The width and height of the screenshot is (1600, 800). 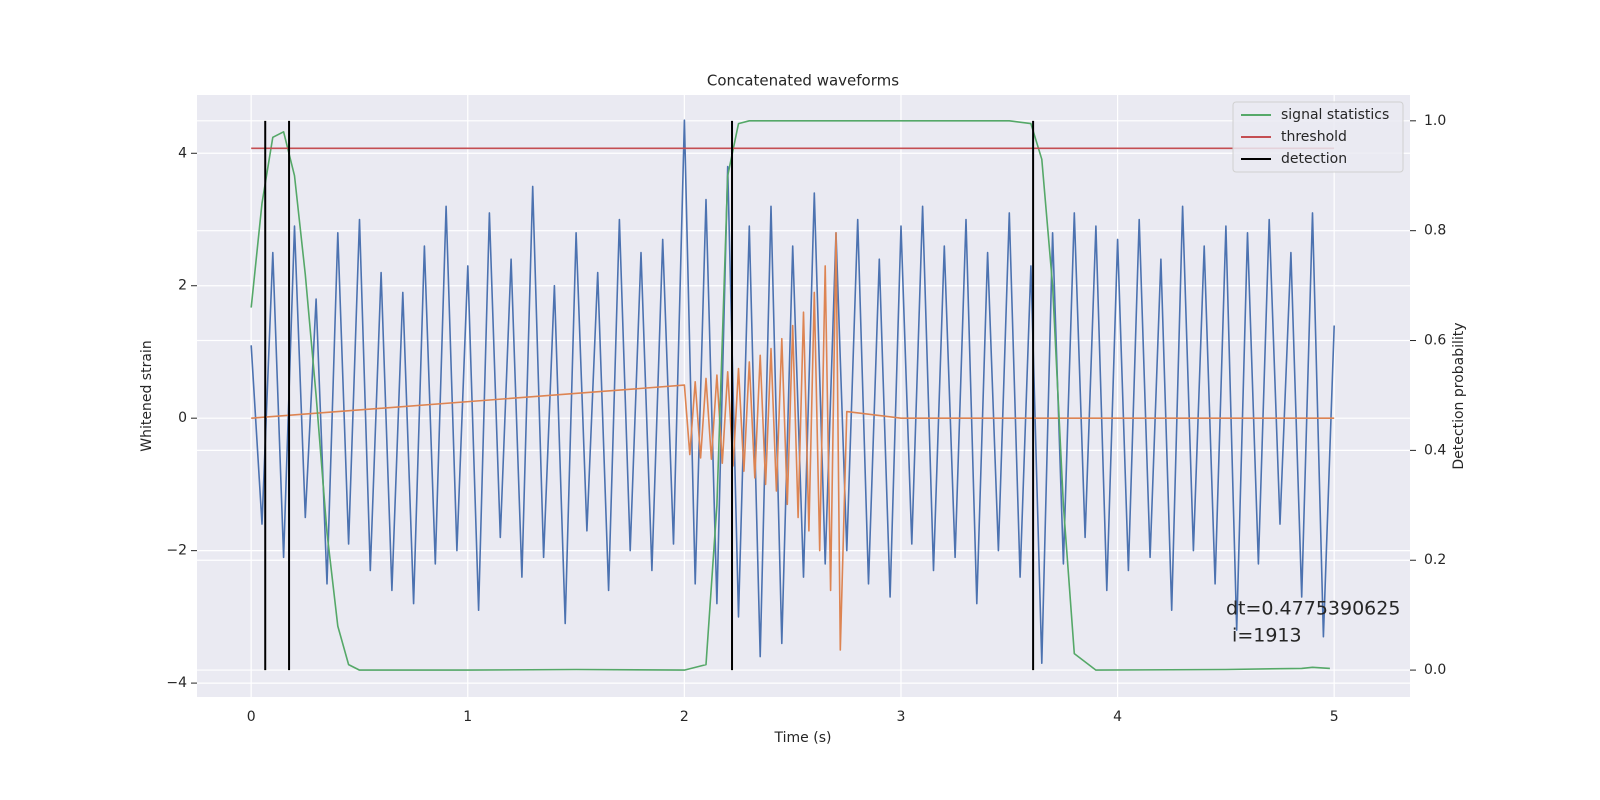 What do you see at coordinates (803, 738) in the screenshot?
I see `x-axis-label: Time (s)` at bounding box center [803, 738].